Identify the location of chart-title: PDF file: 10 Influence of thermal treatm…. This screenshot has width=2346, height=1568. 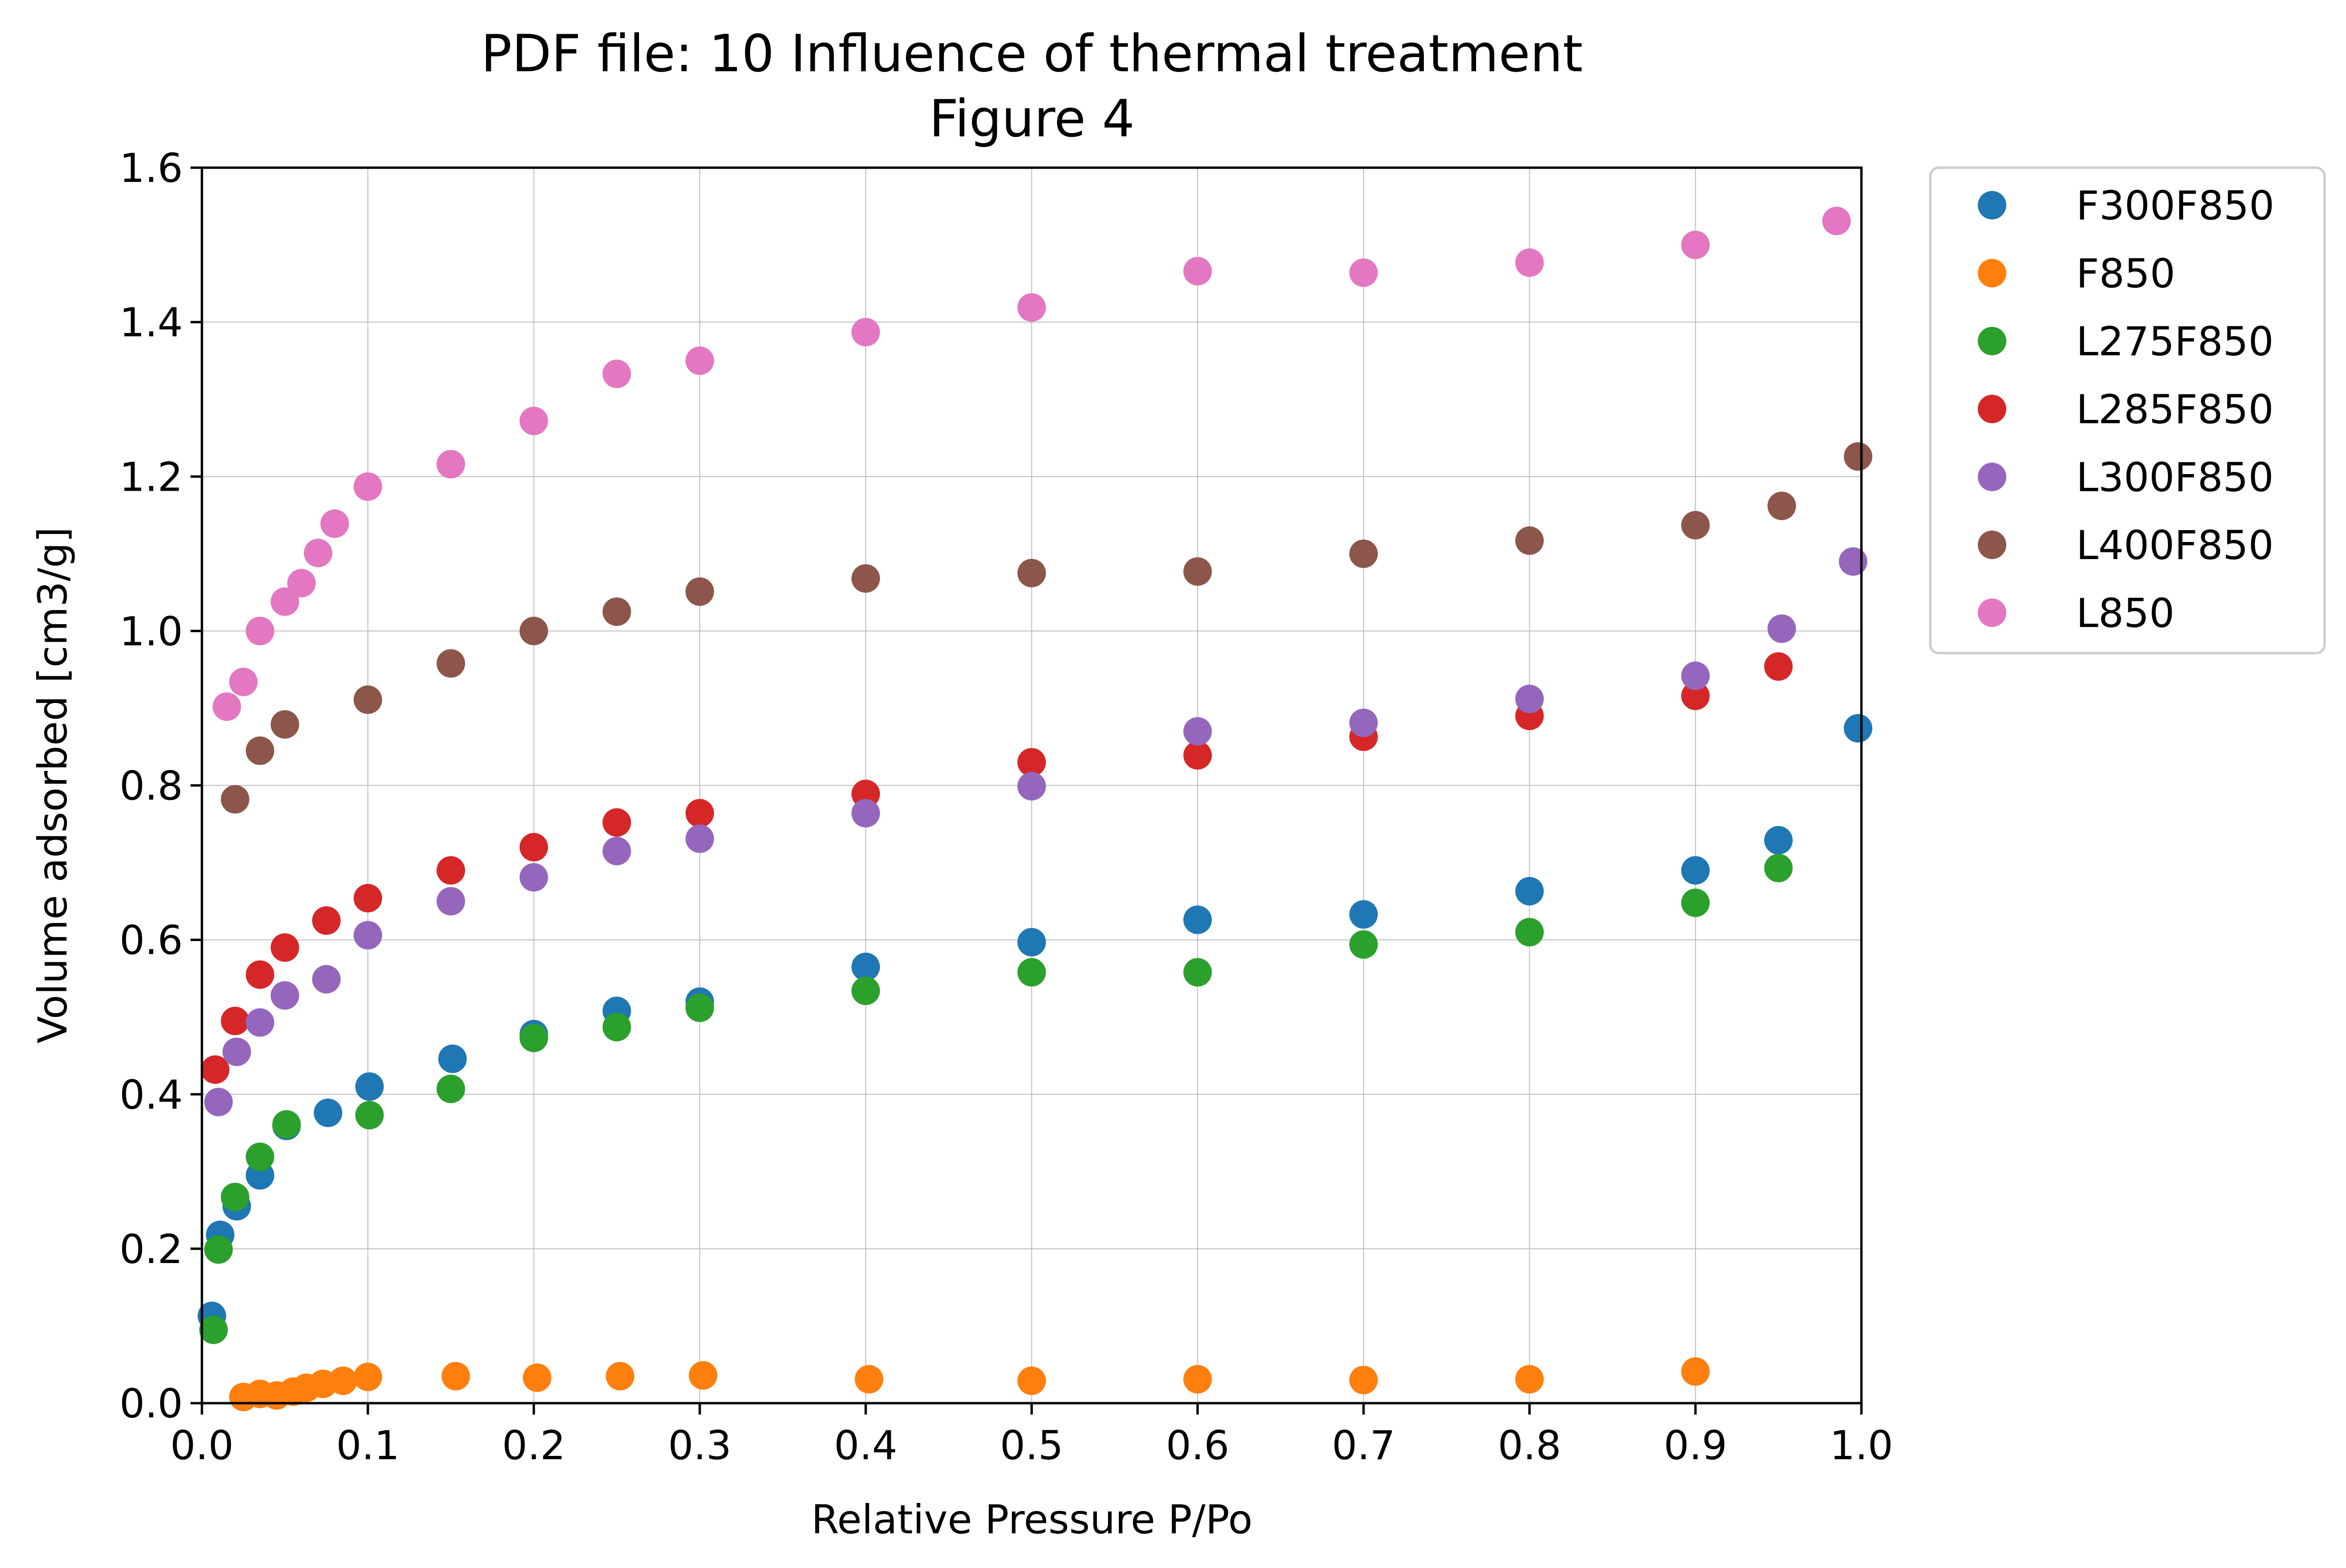
(1032, 54).